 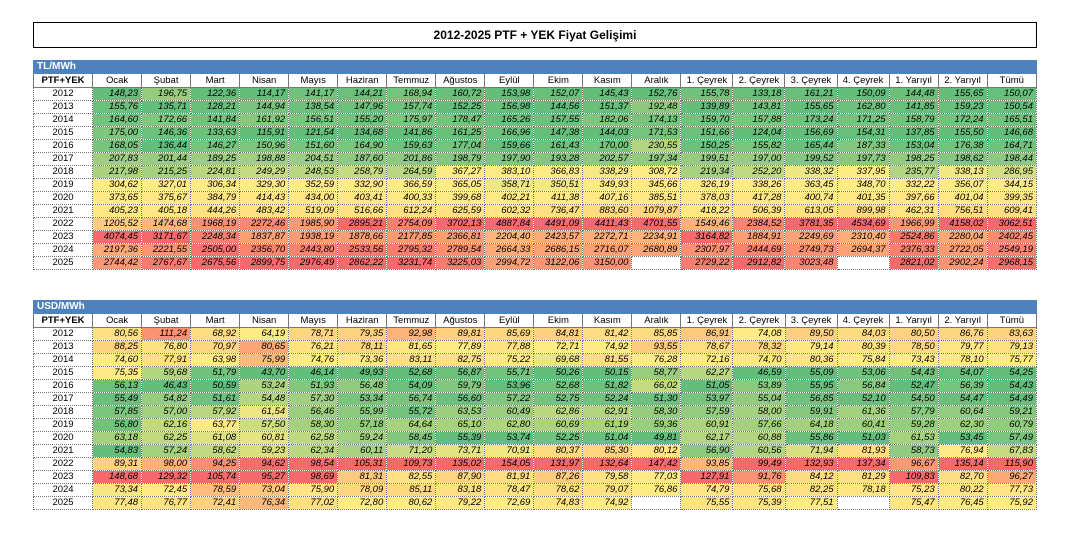 I want to click on value-cell: 62,58, so click(x=313, y=438).